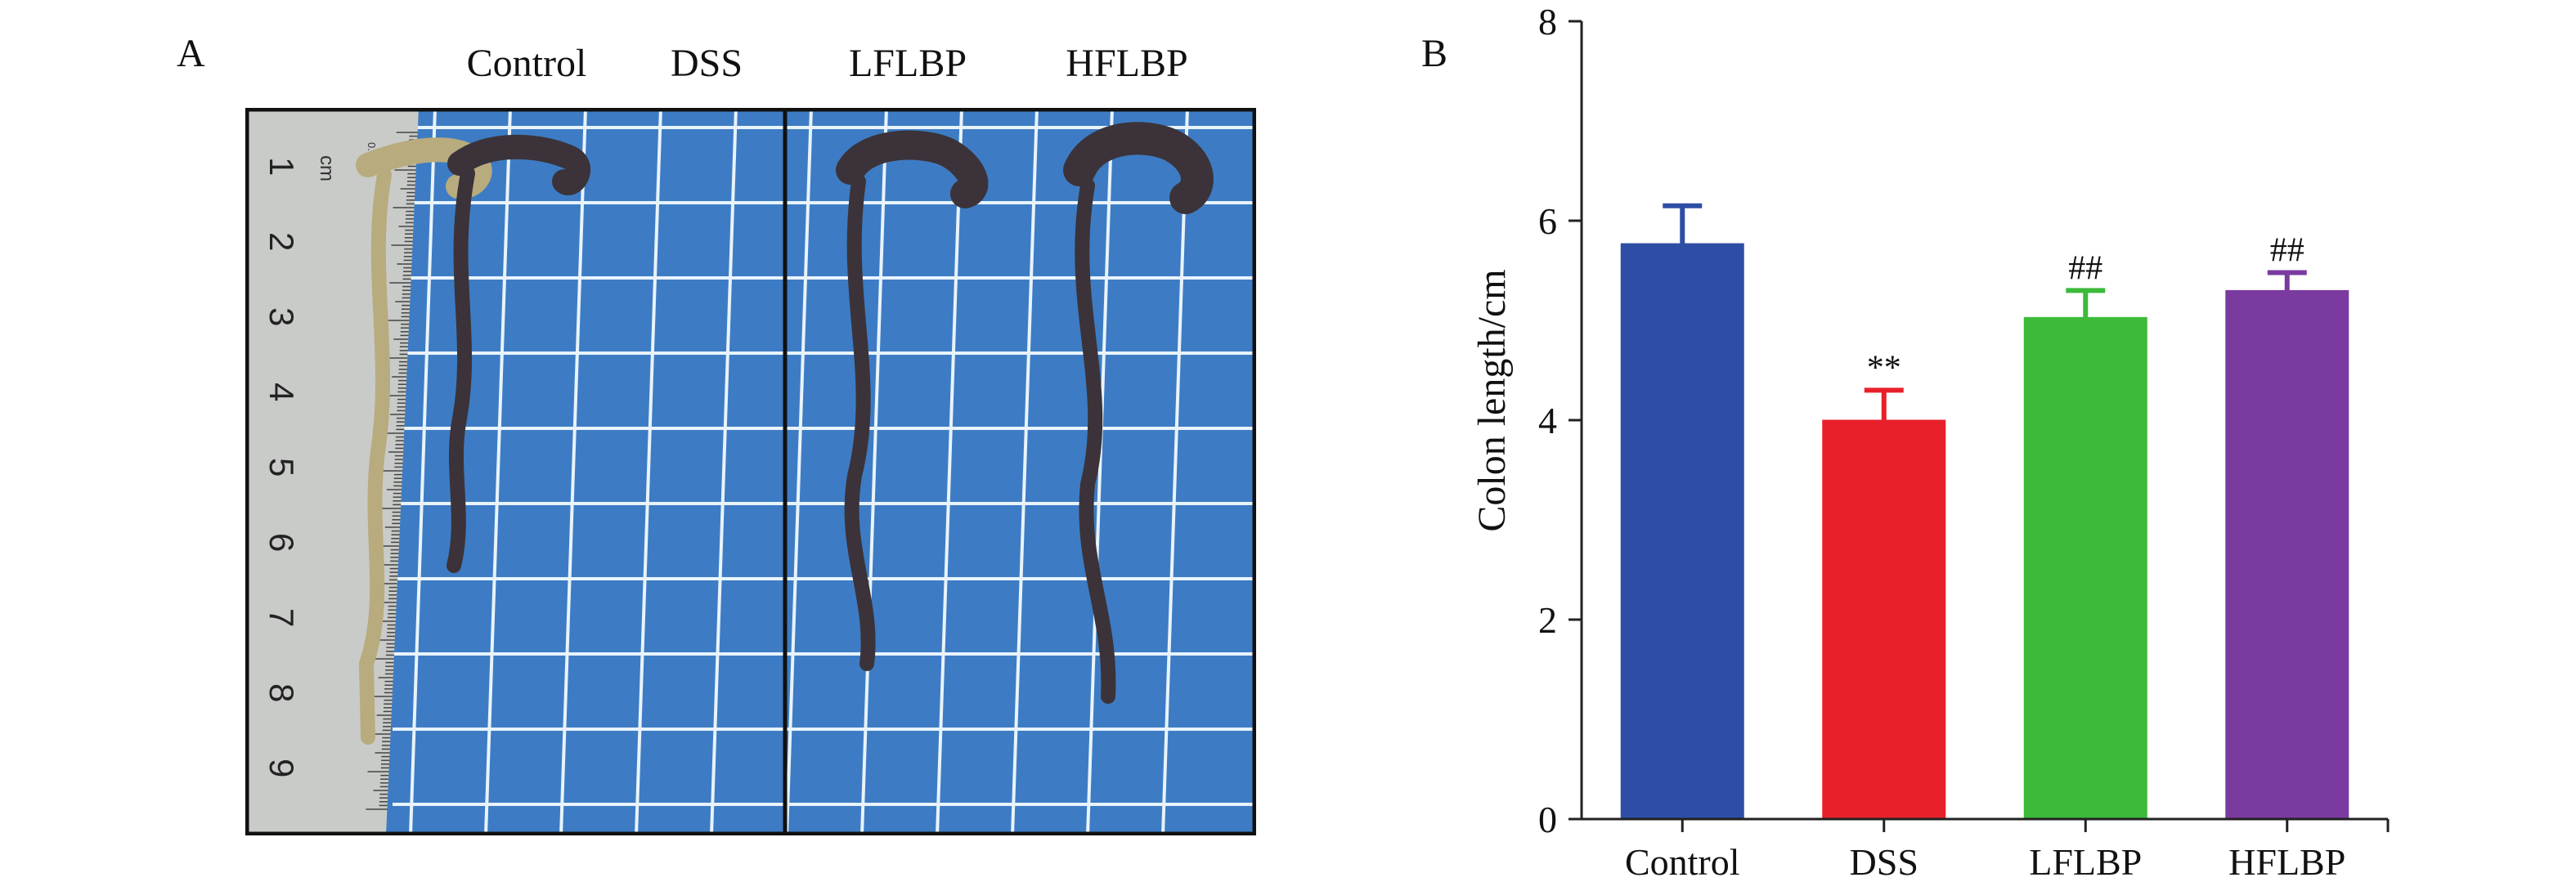 The width and height of the screenshot is (2576, 891). What do you see at coordinates (282, 542) in the screenshot?
I see `ruler-number: 6` at bounding box center [282, 542].